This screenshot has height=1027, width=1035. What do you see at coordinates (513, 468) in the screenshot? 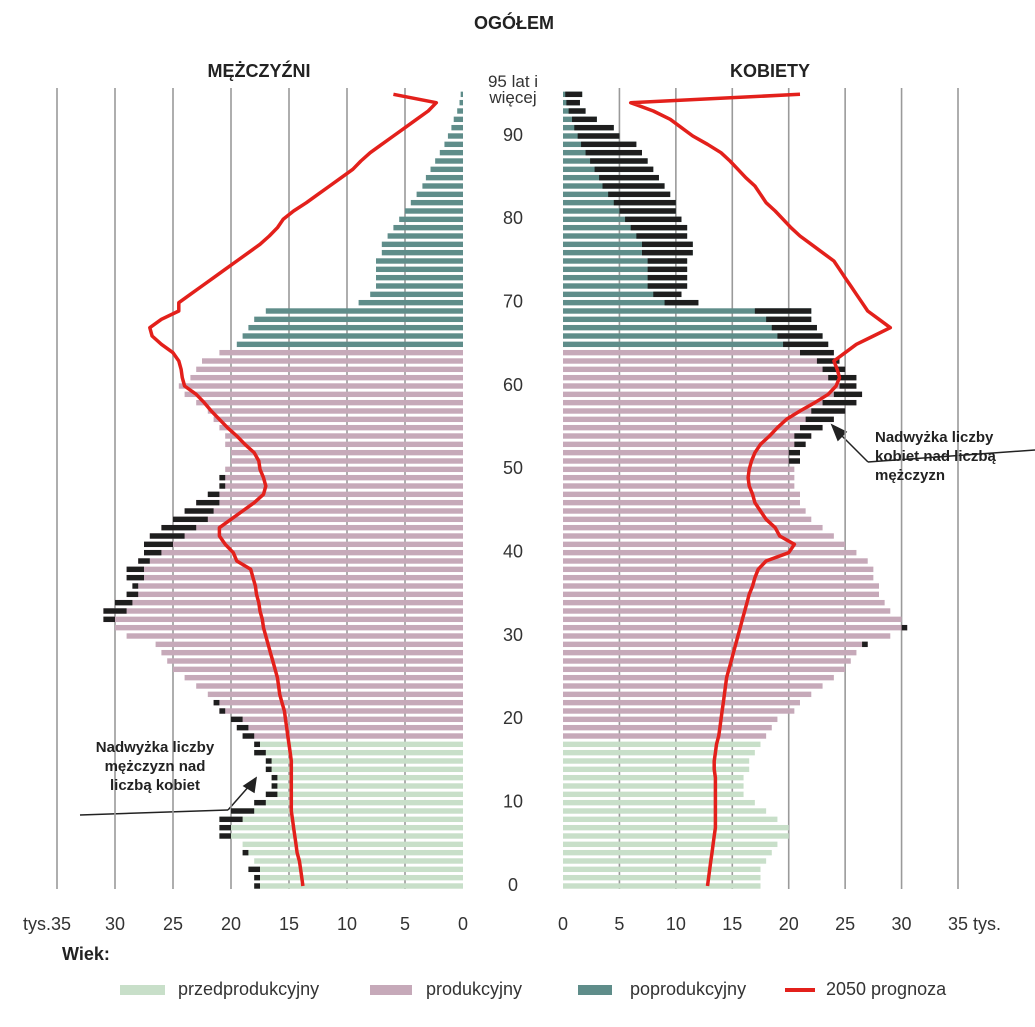
I see `y-tick-label: 50` at bounding box center [513, 468].